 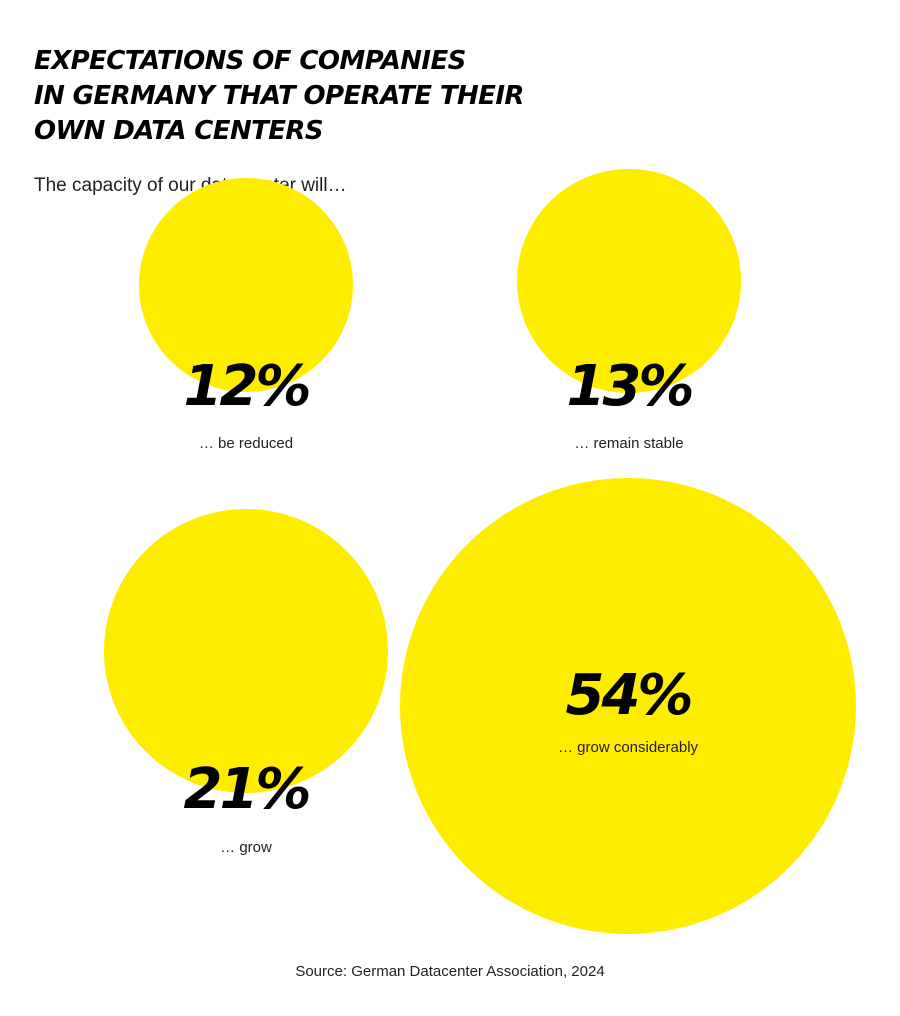 What do you see at coordinates (279, 96) in the screenshot?
I see `chart-title-line: IN GERMANY THAT OPERATE THEIR` at bounding box center [279, 96].